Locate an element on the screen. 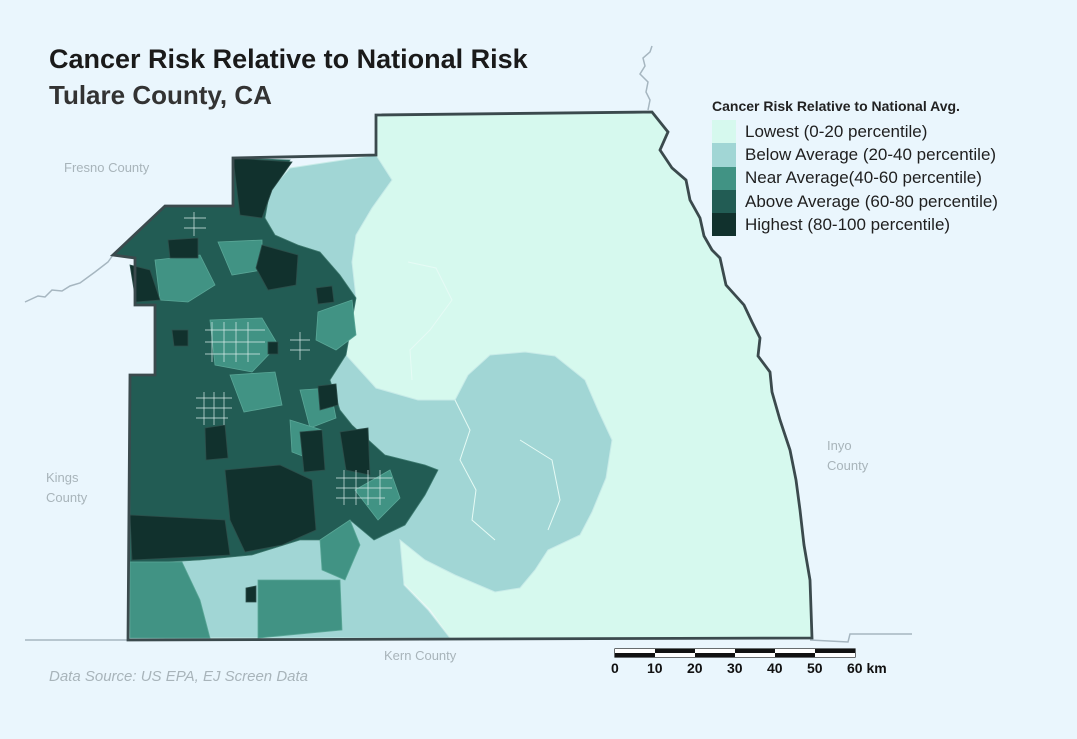 The width and height of the screenshot is (1077, 739). label-kings-county: Kings County is located at coordinates (66, 488).